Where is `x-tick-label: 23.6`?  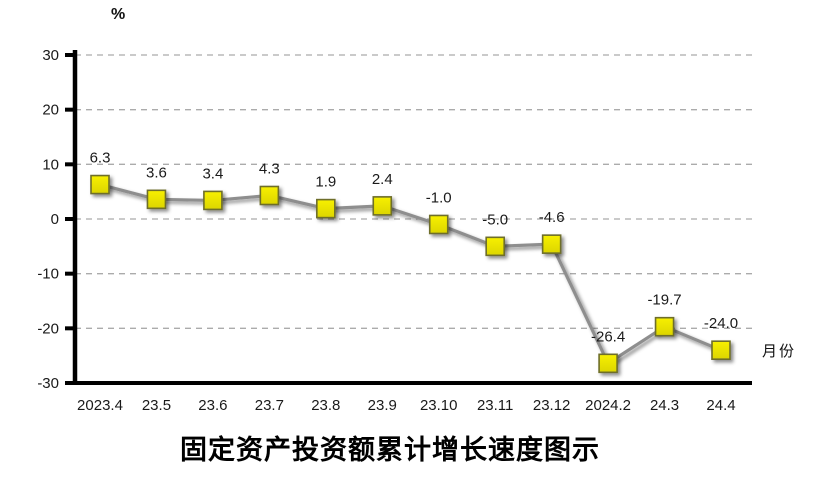 x-tick-label: 23.6 is located at coordinates (212, 405).